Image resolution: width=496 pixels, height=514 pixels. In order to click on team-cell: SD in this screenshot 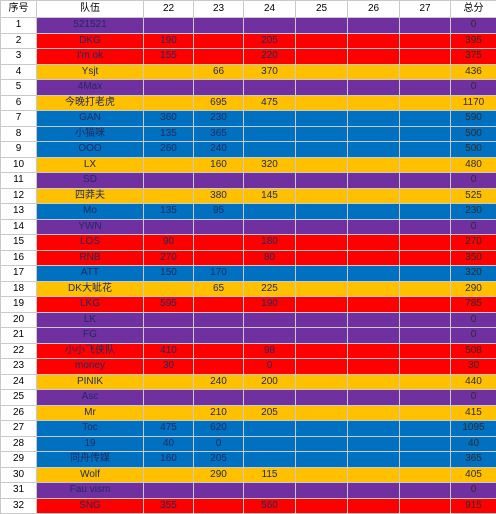, I will do `click(90, 181)`.